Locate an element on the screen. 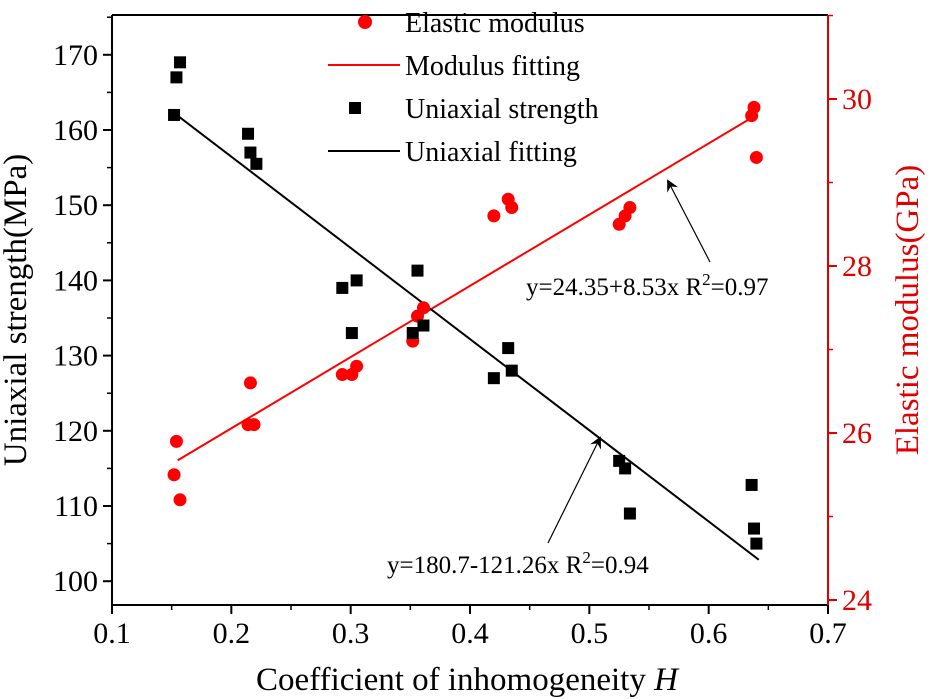  modulus-annotation-arrow is located at coordinates (689, 221).